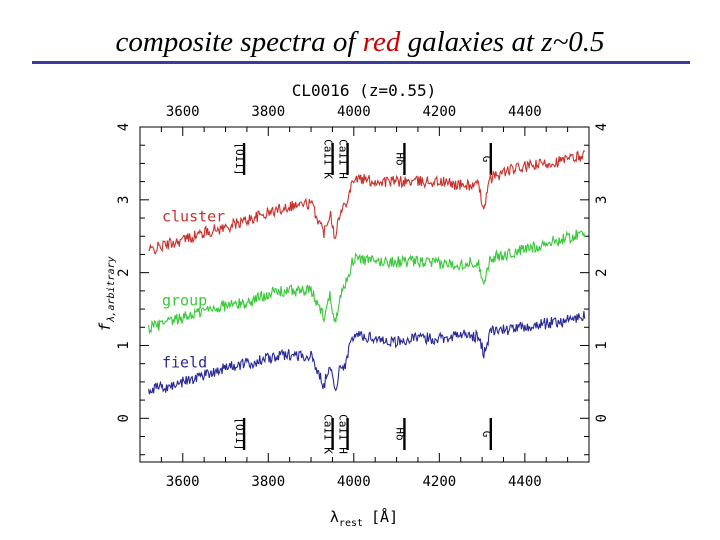 The image size is (720, 540). What do you see at coordinates (193, 290) in the screenshot?
I see `legend: cluster group field` at bounding box center [193, 290].